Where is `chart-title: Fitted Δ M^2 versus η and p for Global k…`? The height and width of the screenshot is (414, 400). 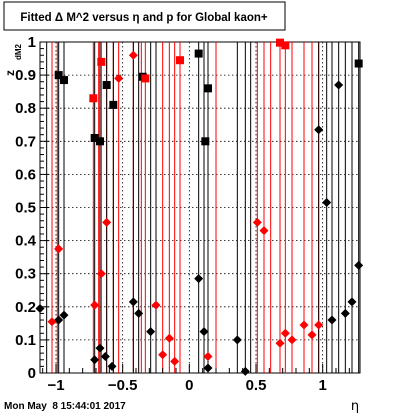
chart-title: Fitted Δ M^2 versus η and p for Global k… is located at coordinates (144, 18).